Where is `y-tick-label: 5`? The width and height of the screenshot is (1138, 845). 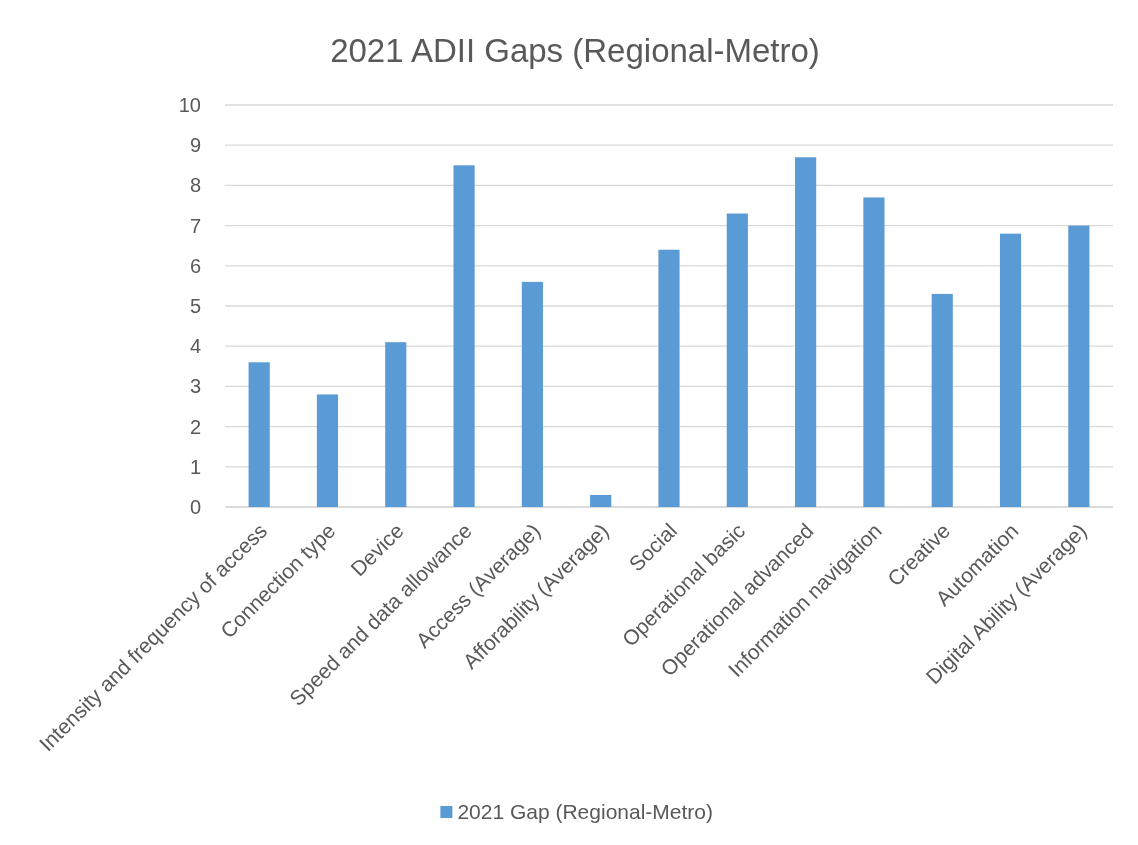
y-tick-label: 5 is located at coordinates (195, 306).